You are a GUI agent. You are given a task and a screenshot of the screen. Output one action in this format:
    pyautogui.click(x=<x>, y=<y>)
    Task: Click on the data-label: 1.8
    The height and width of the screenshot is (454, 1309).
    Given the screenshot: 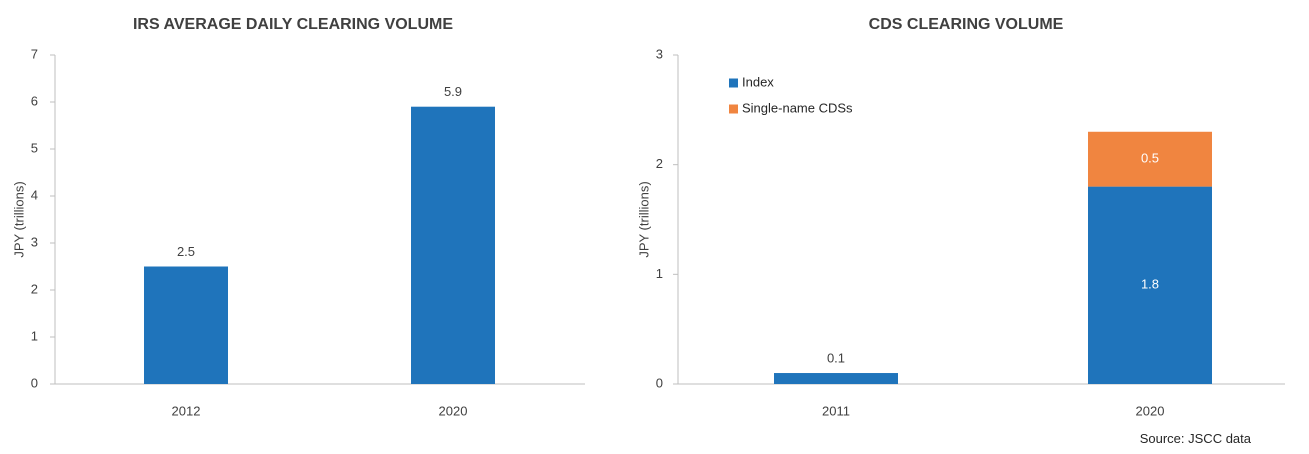 What is the action you would take?
    pyautogui.click(x=1150, y=284)
    